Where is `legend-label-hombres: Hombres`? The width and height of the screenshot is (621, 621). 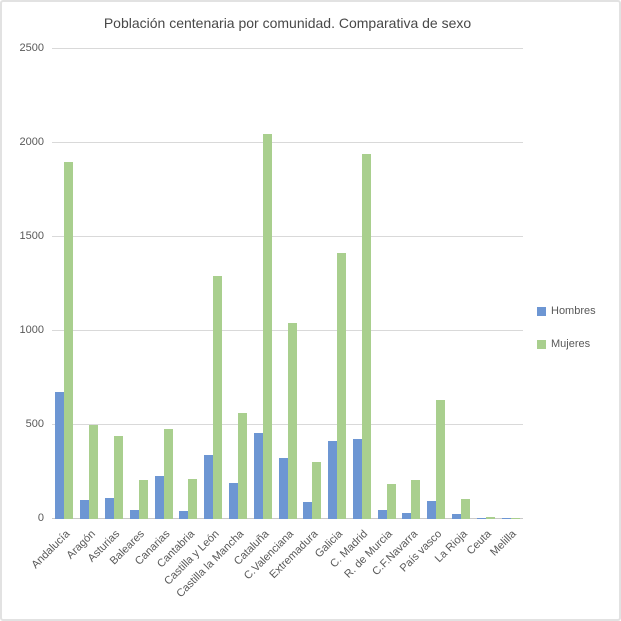 legend-label-hombres: Hombres is located at coordinates (573, 311).